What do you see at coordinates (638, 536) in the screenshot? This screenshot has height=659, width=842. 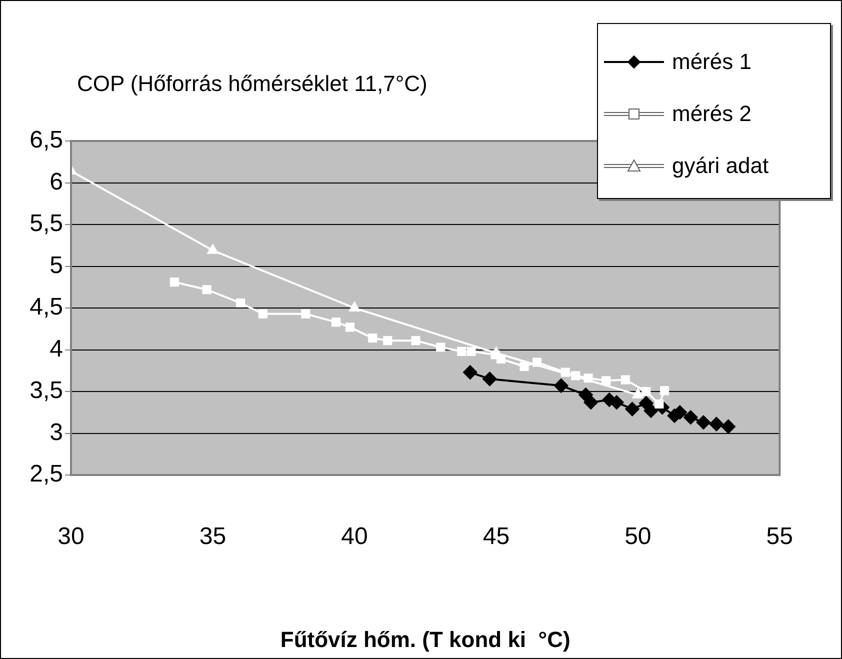 I see `x-tick-label: 50` at bounding box center [638, 536].